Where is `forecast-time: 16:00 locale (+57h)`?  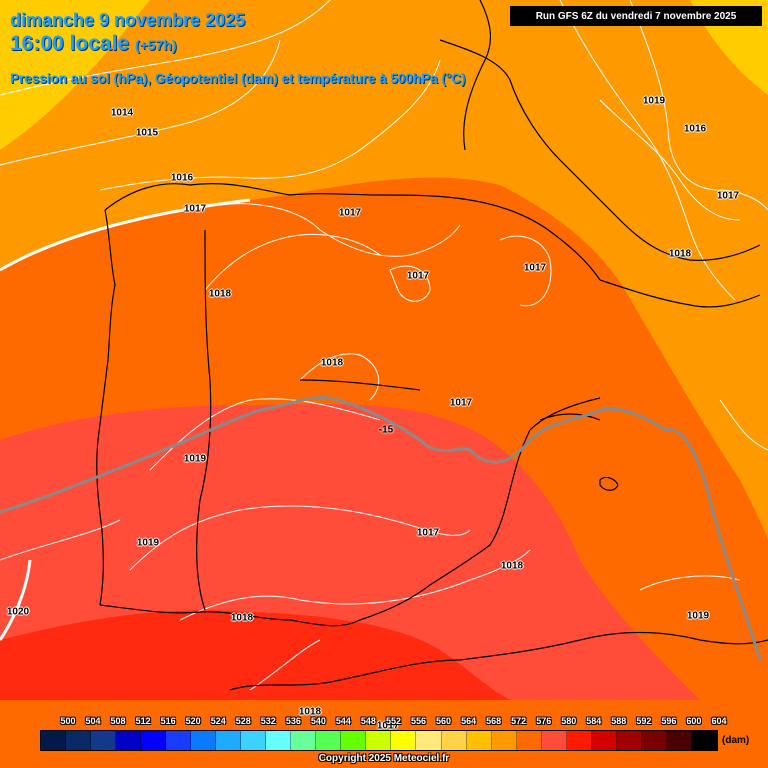
forecast-time: 16:00 locale (+57h) is located at coordinates (93, 44).